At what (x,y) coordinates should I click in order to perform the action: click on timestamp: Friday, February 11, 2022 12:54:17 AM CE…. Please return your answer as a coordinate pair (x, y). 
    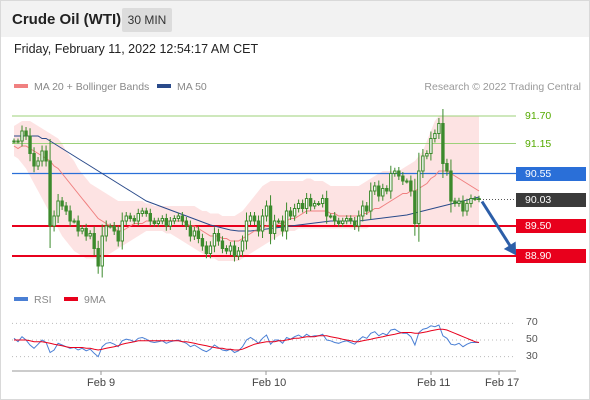
    Looking at the image, I should click on (136, 49).